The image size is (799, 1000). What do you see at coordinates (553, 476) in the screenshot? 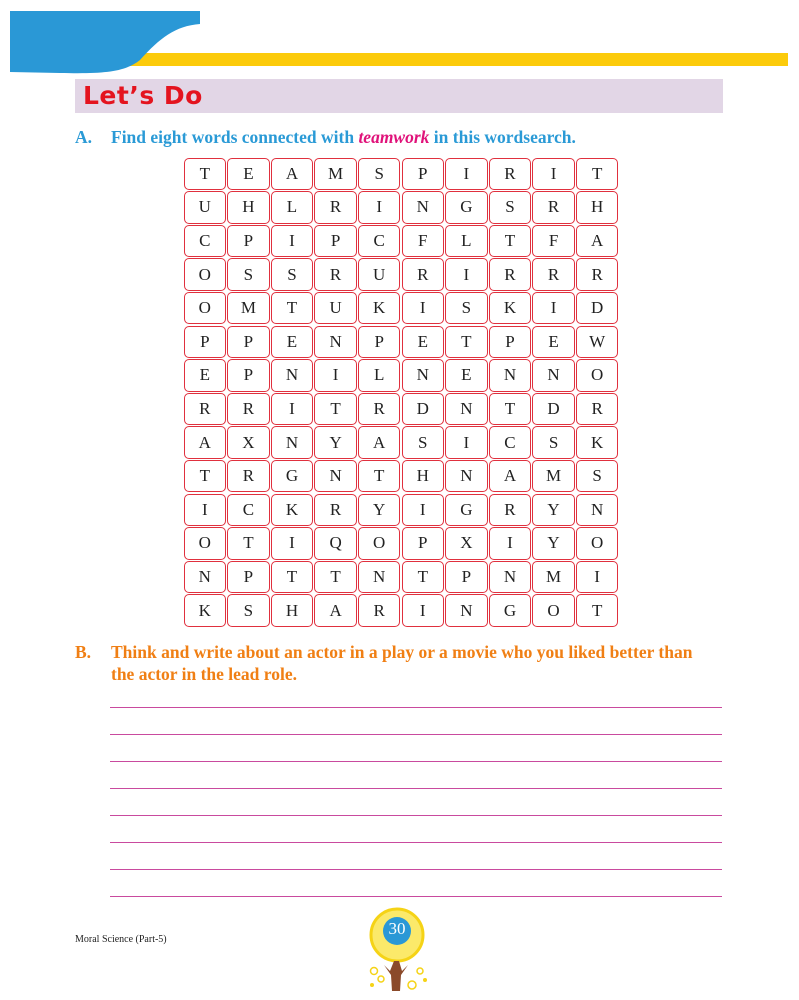
I see `grid-cell: M` at bounding box center [553, 476].